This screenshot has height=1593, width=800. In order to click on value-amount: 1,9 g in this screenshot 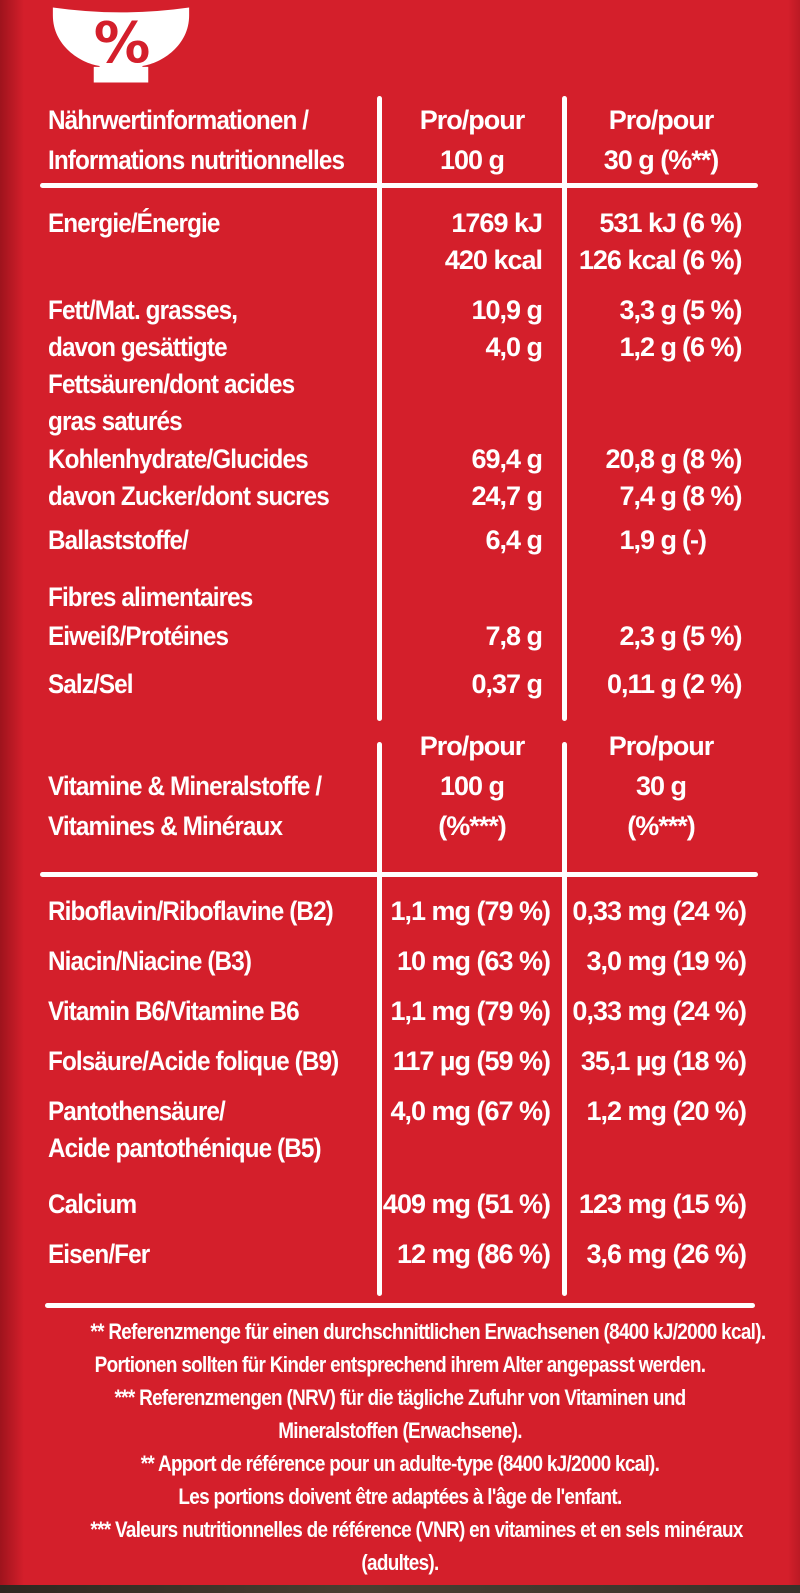, I will do `click(648, 540)`.